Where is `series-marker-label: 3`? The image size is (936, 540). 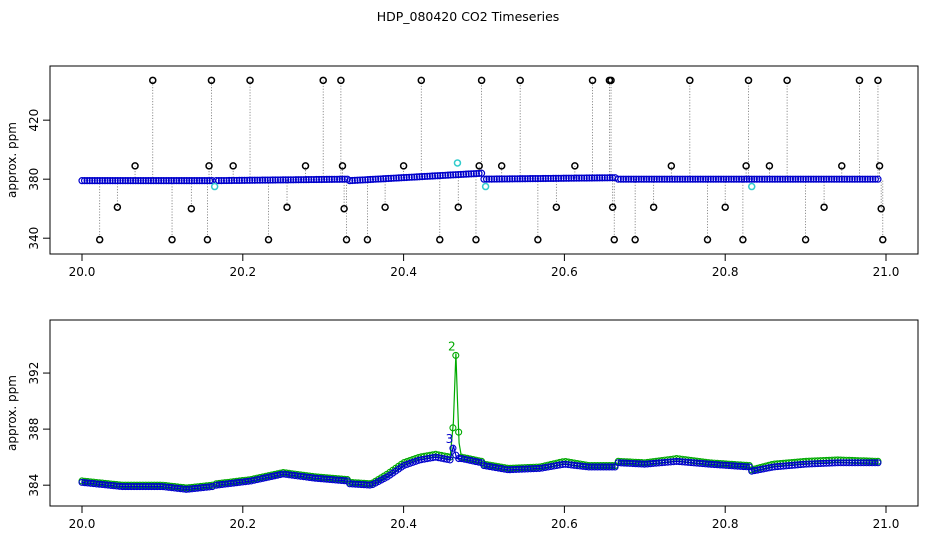
series-marker-label: 3 is located at coordinates (450, 439).